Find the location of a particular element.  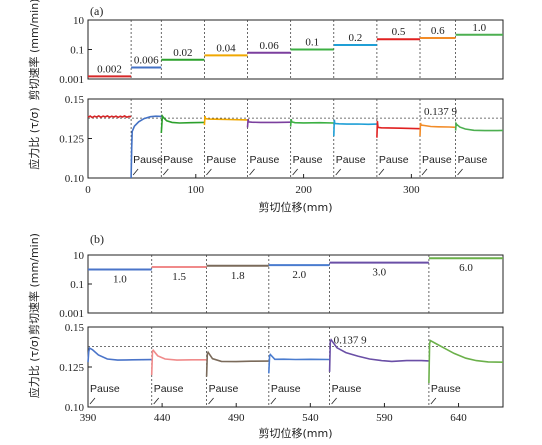

stress-axes-frame is located at coordinates (295, 367).